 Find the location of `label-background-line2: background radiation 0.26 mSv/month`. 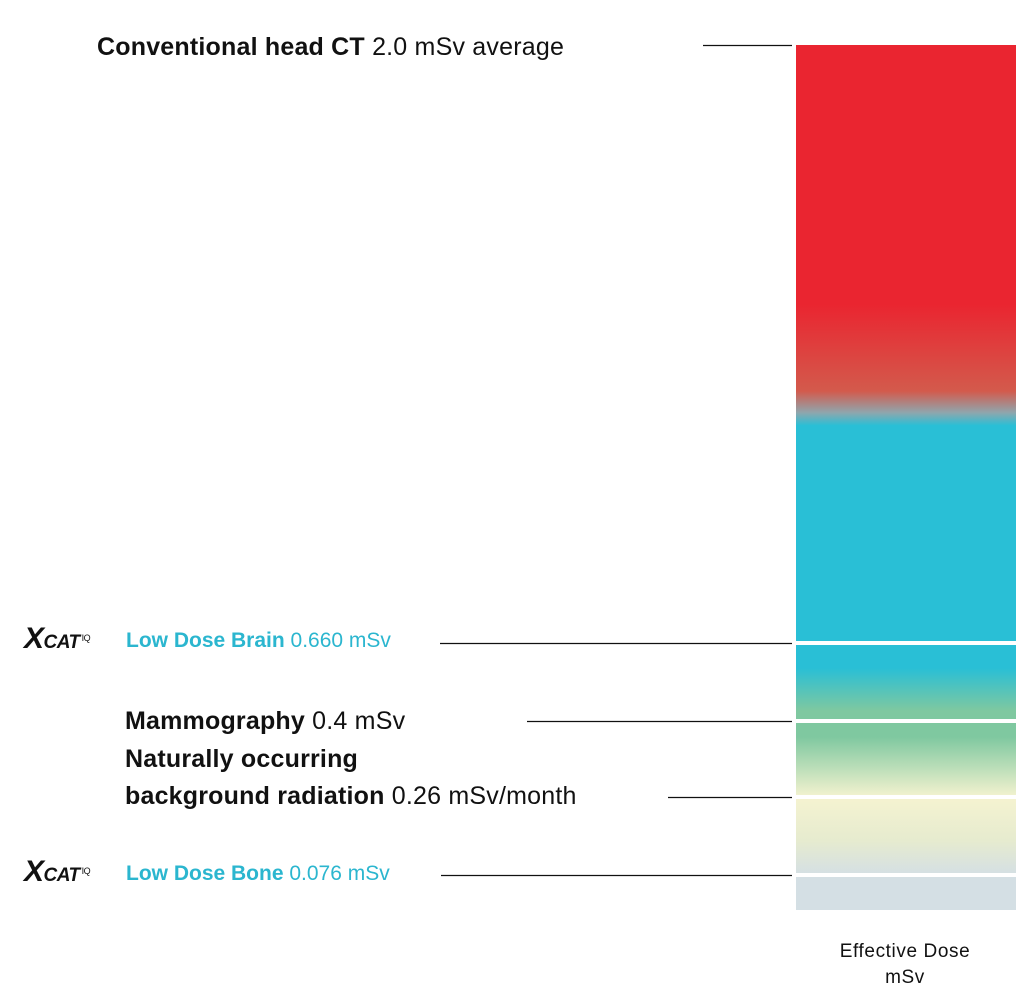

label-background-line2: background radiation 0.26 mSv/month is located at coordinates (351, 796).